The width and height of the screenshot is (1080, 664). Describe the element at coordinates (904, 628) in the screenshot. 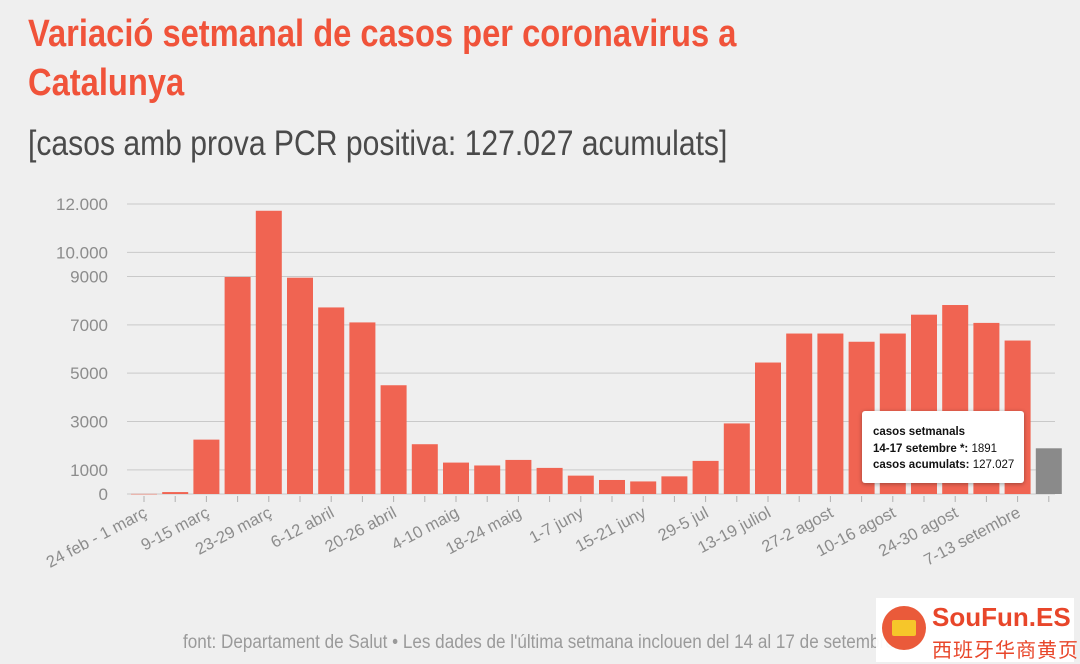

I see `soufun-logo-icon` at that location.